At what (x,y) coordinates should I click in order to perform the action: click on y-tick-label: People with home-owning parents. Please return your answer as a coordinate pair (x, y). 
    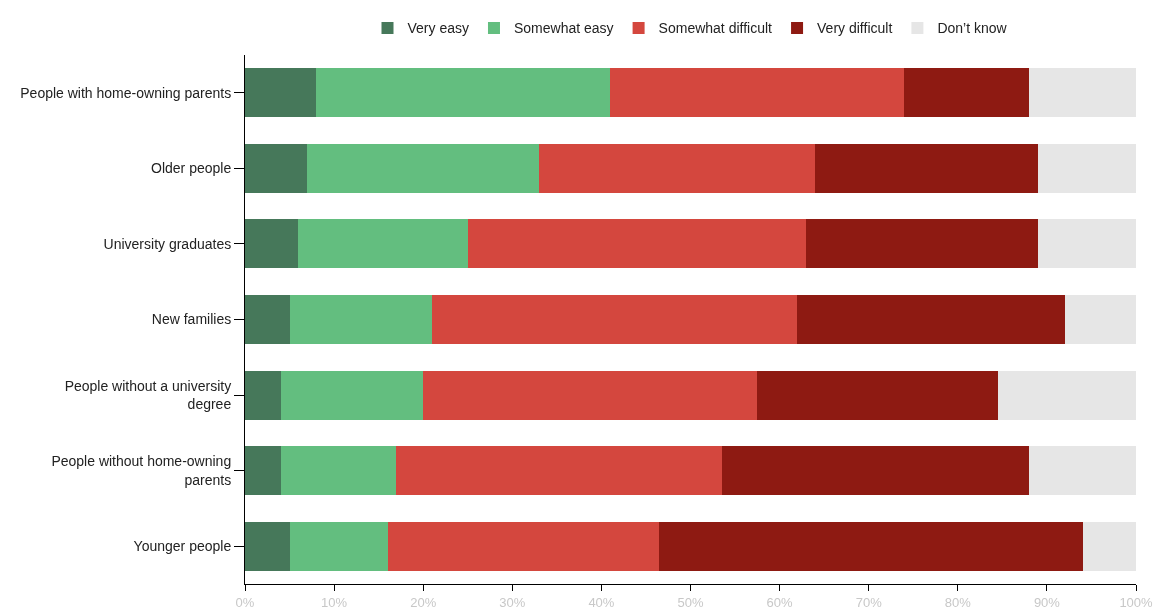
    Looking at the image, I should click on (126, 92).